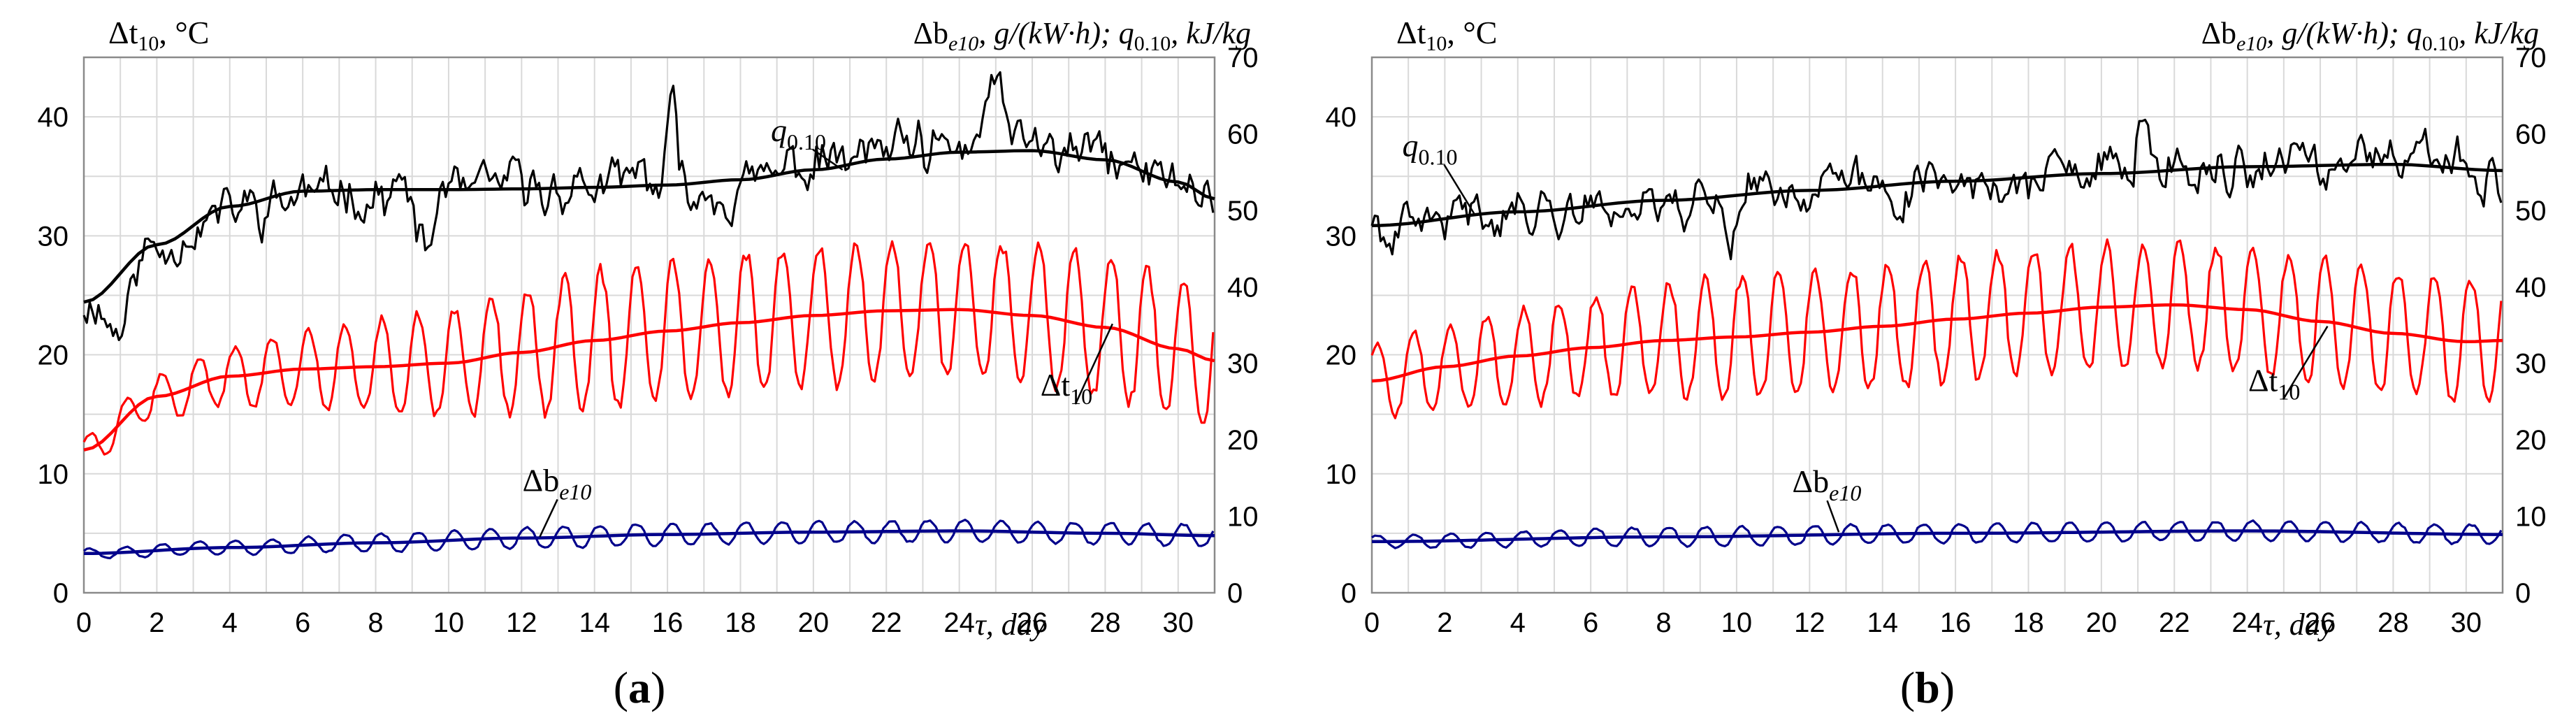  Describe the element at coordinates (54, 474) in the screenshot. I see `left-tick-label: 10` at that location.